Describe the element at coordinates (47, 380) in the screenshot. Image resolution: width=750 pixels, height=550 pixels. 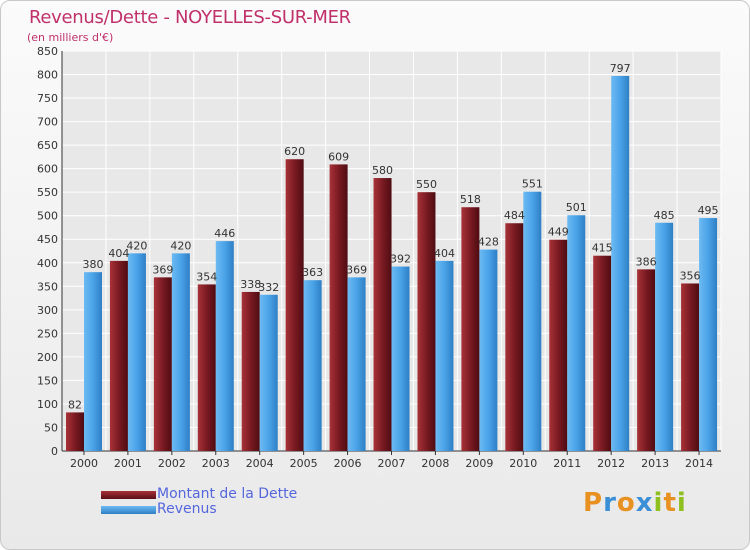
I see `y-tick-label: 150` at that location.